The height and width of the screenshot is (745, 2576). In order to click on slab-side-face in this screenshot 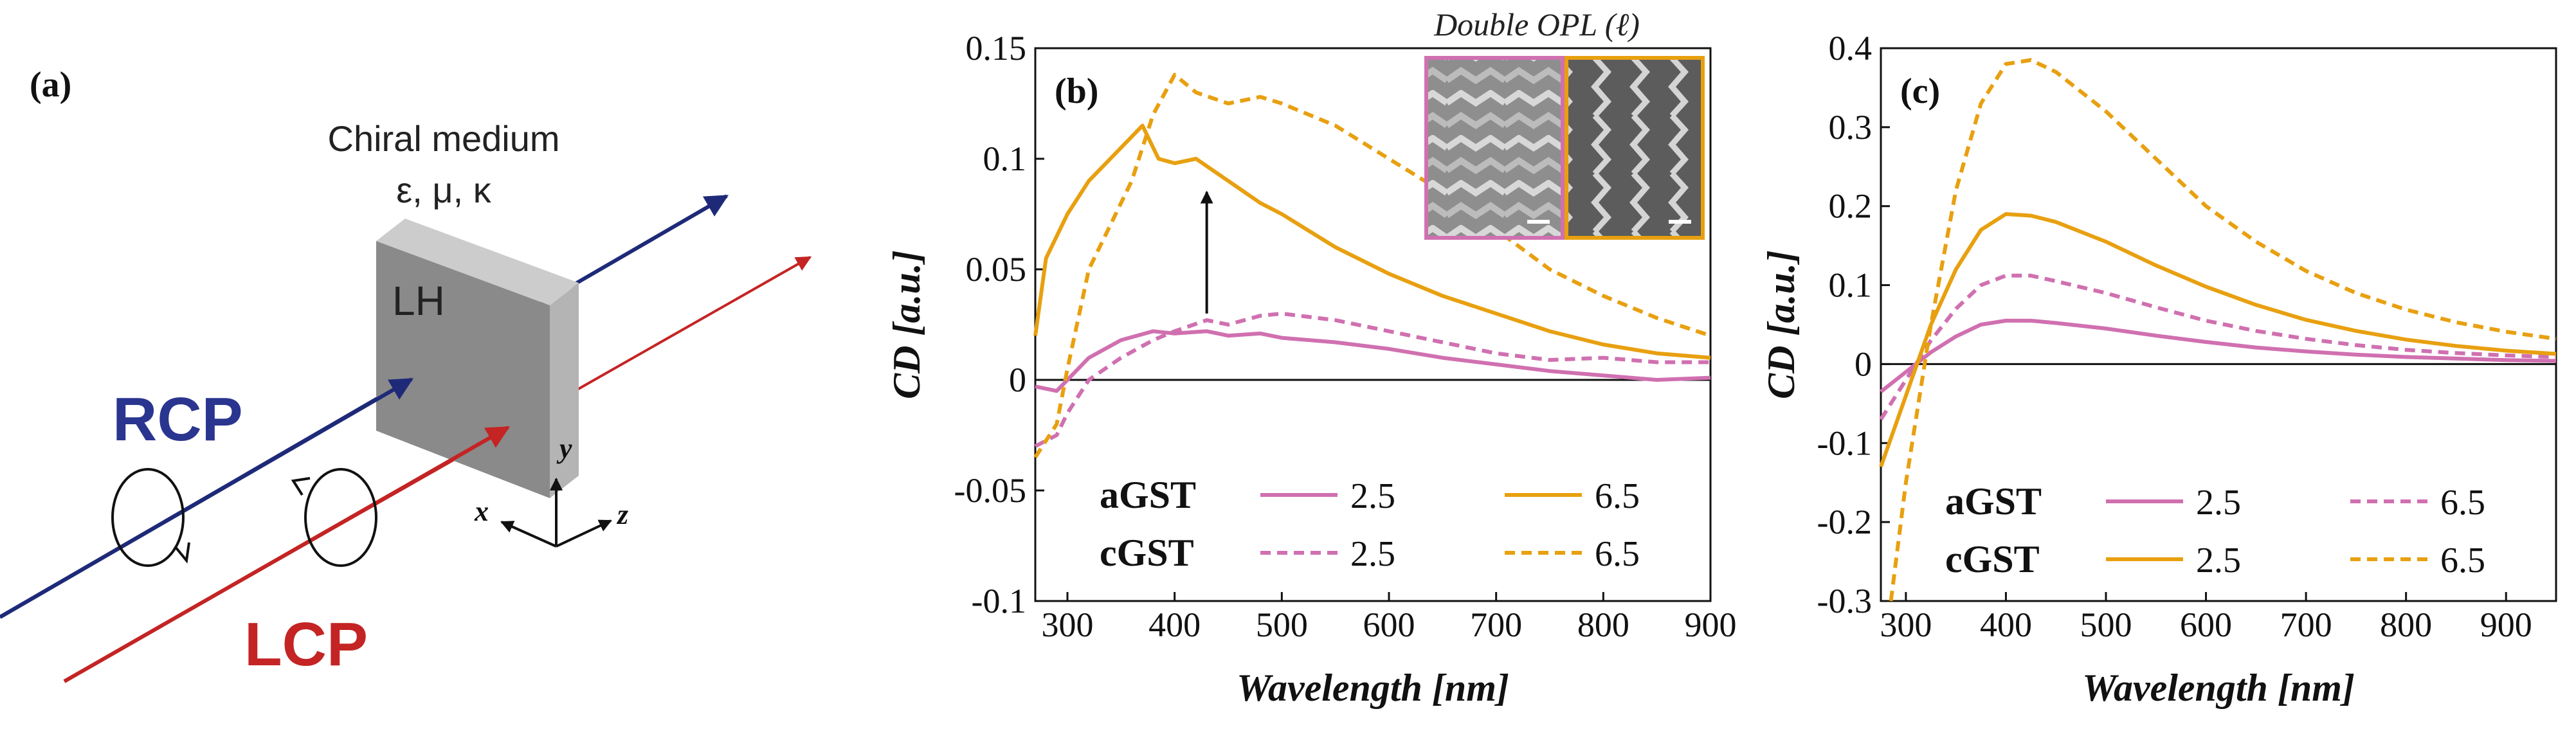, I will do `click(564, 391)`.